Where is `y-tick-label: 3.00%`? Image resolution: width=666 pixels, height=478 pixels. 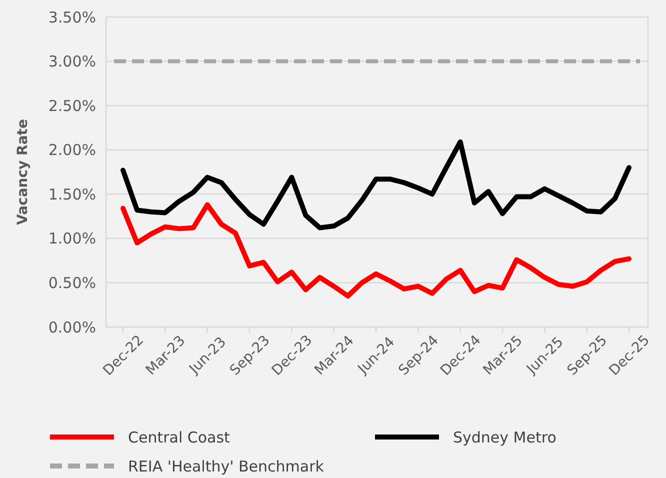
y-tick-label: 3.00% is located at coordinates (72, 61).